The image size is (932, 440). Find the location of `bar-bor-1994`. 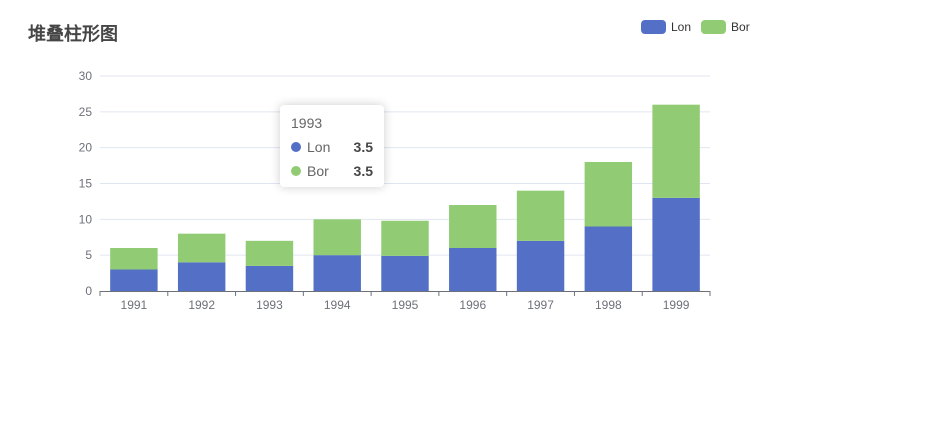

bar-bor-1994 is located at coordinates (337, 237).